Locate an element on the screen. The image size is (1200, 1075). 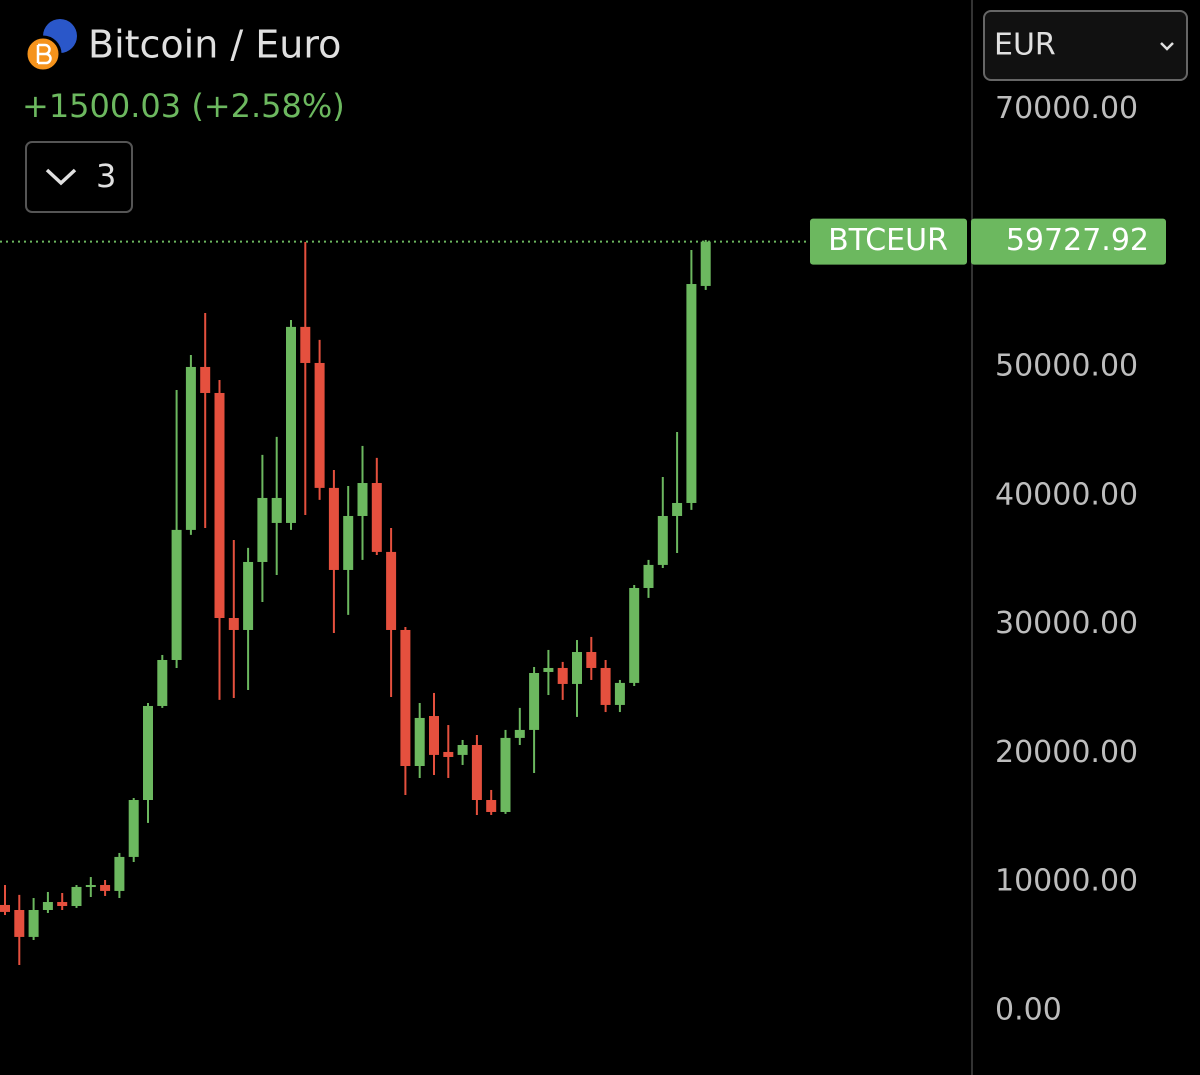
y-tick-label: 40000.00 is located at coordinates (1066, 494).